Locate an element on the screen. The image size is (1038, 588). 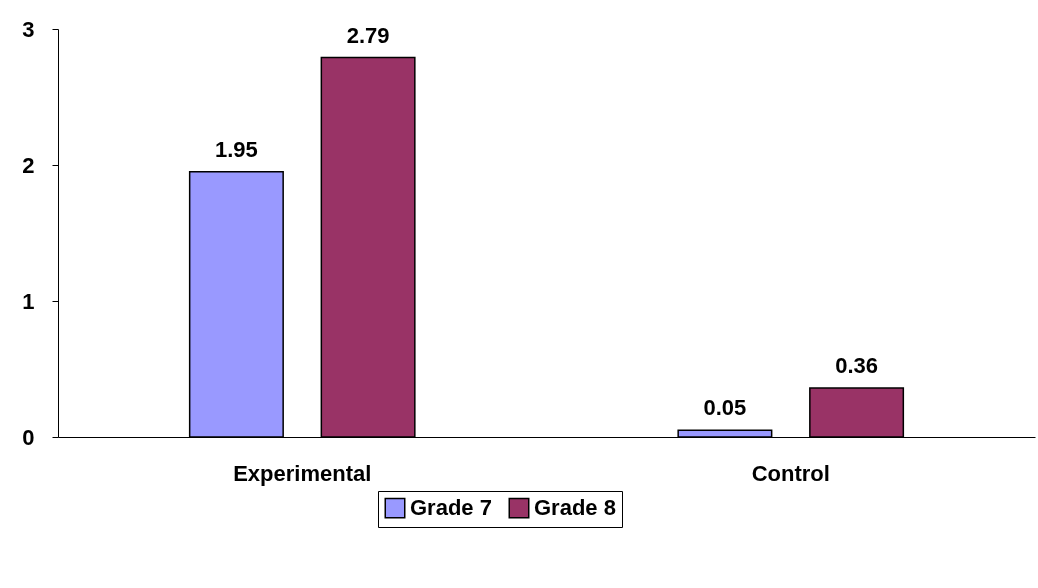
data-label: 0.05 is located at coordinates (725, 408).